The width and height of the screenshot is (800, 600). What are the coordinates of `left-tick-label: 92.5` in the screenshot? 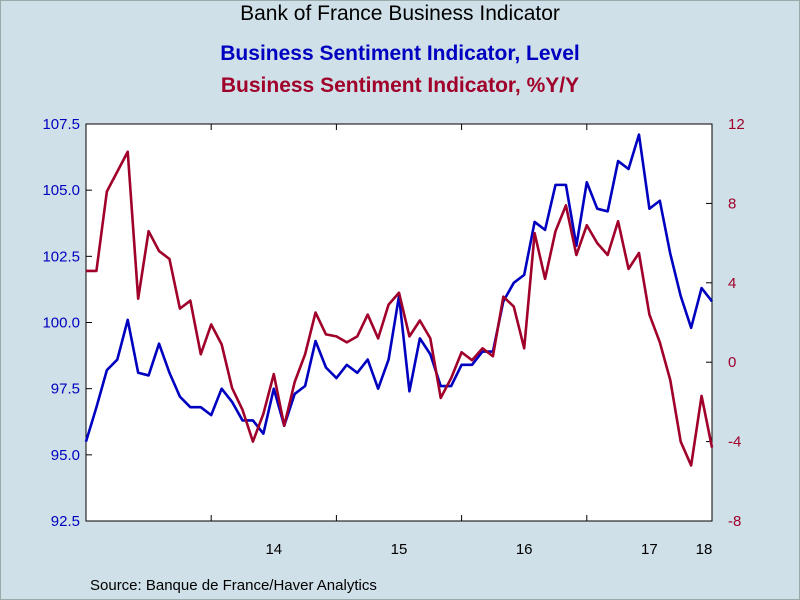 It's located at (65, 521).